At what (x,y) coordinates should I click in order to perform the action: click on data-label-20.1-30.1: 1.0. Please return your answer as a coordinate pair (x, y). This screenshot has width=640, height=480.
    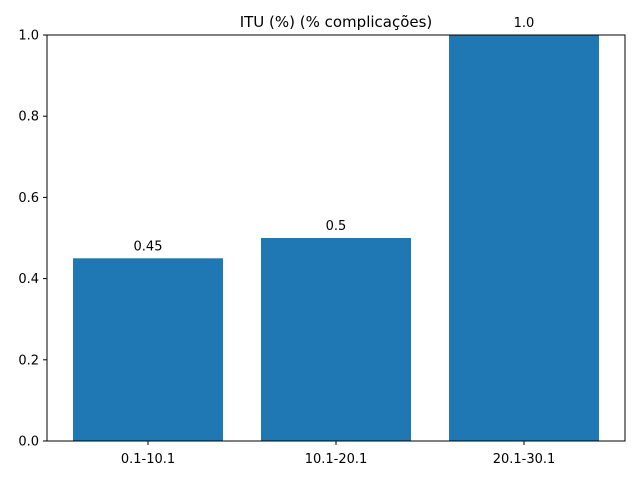
    Looking at the image, I should click on (524, 23).